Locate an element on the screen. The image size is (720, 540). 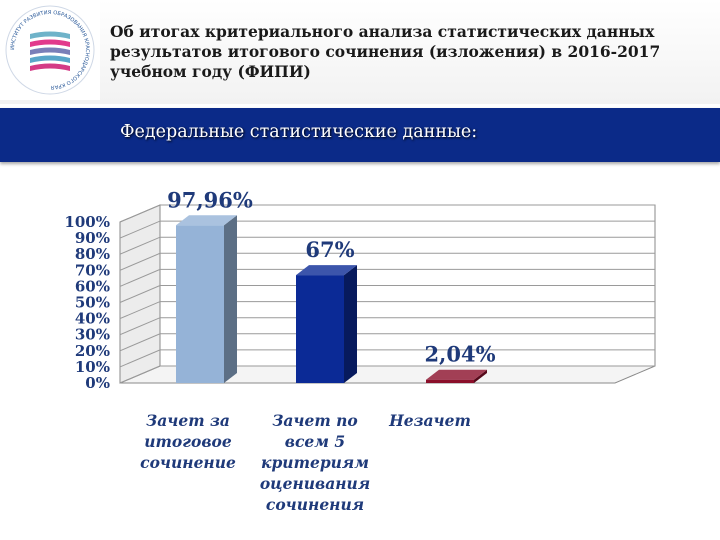
x-category-label: Зачет по is located at coordinates (315, 420).